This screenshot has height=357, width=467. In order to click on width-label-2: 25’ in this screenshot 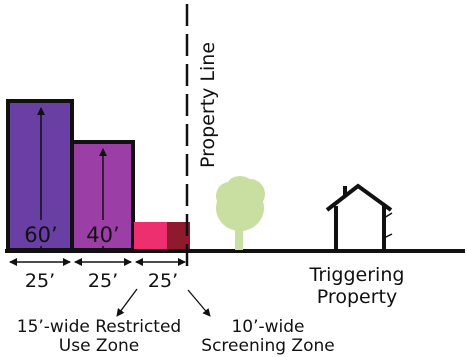, I will do `click(103, 281)`.